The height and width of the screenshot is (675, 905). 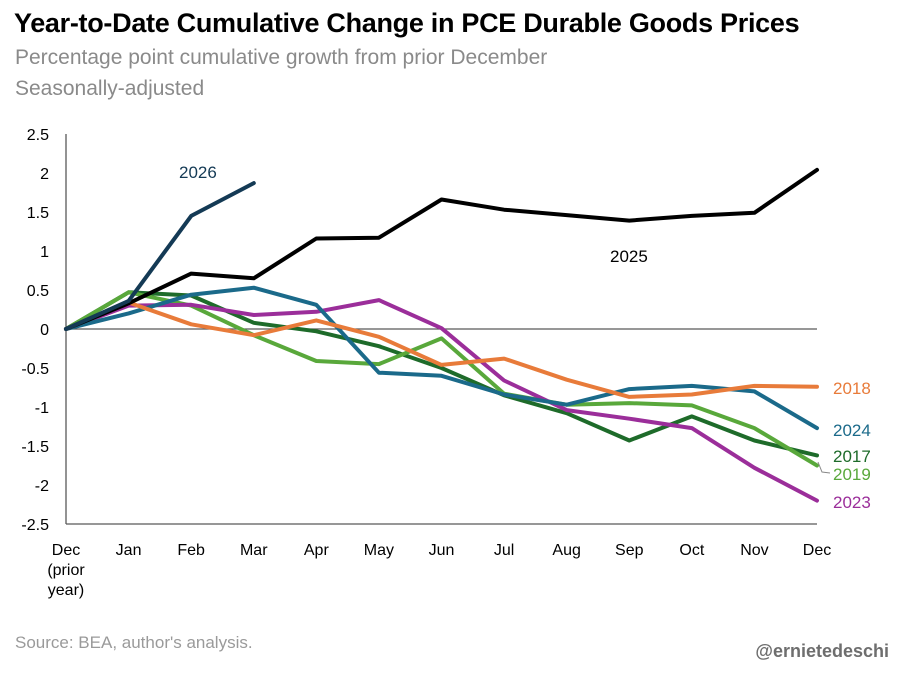 I want to click on label-leader-2019, so click(x=824, y=467).